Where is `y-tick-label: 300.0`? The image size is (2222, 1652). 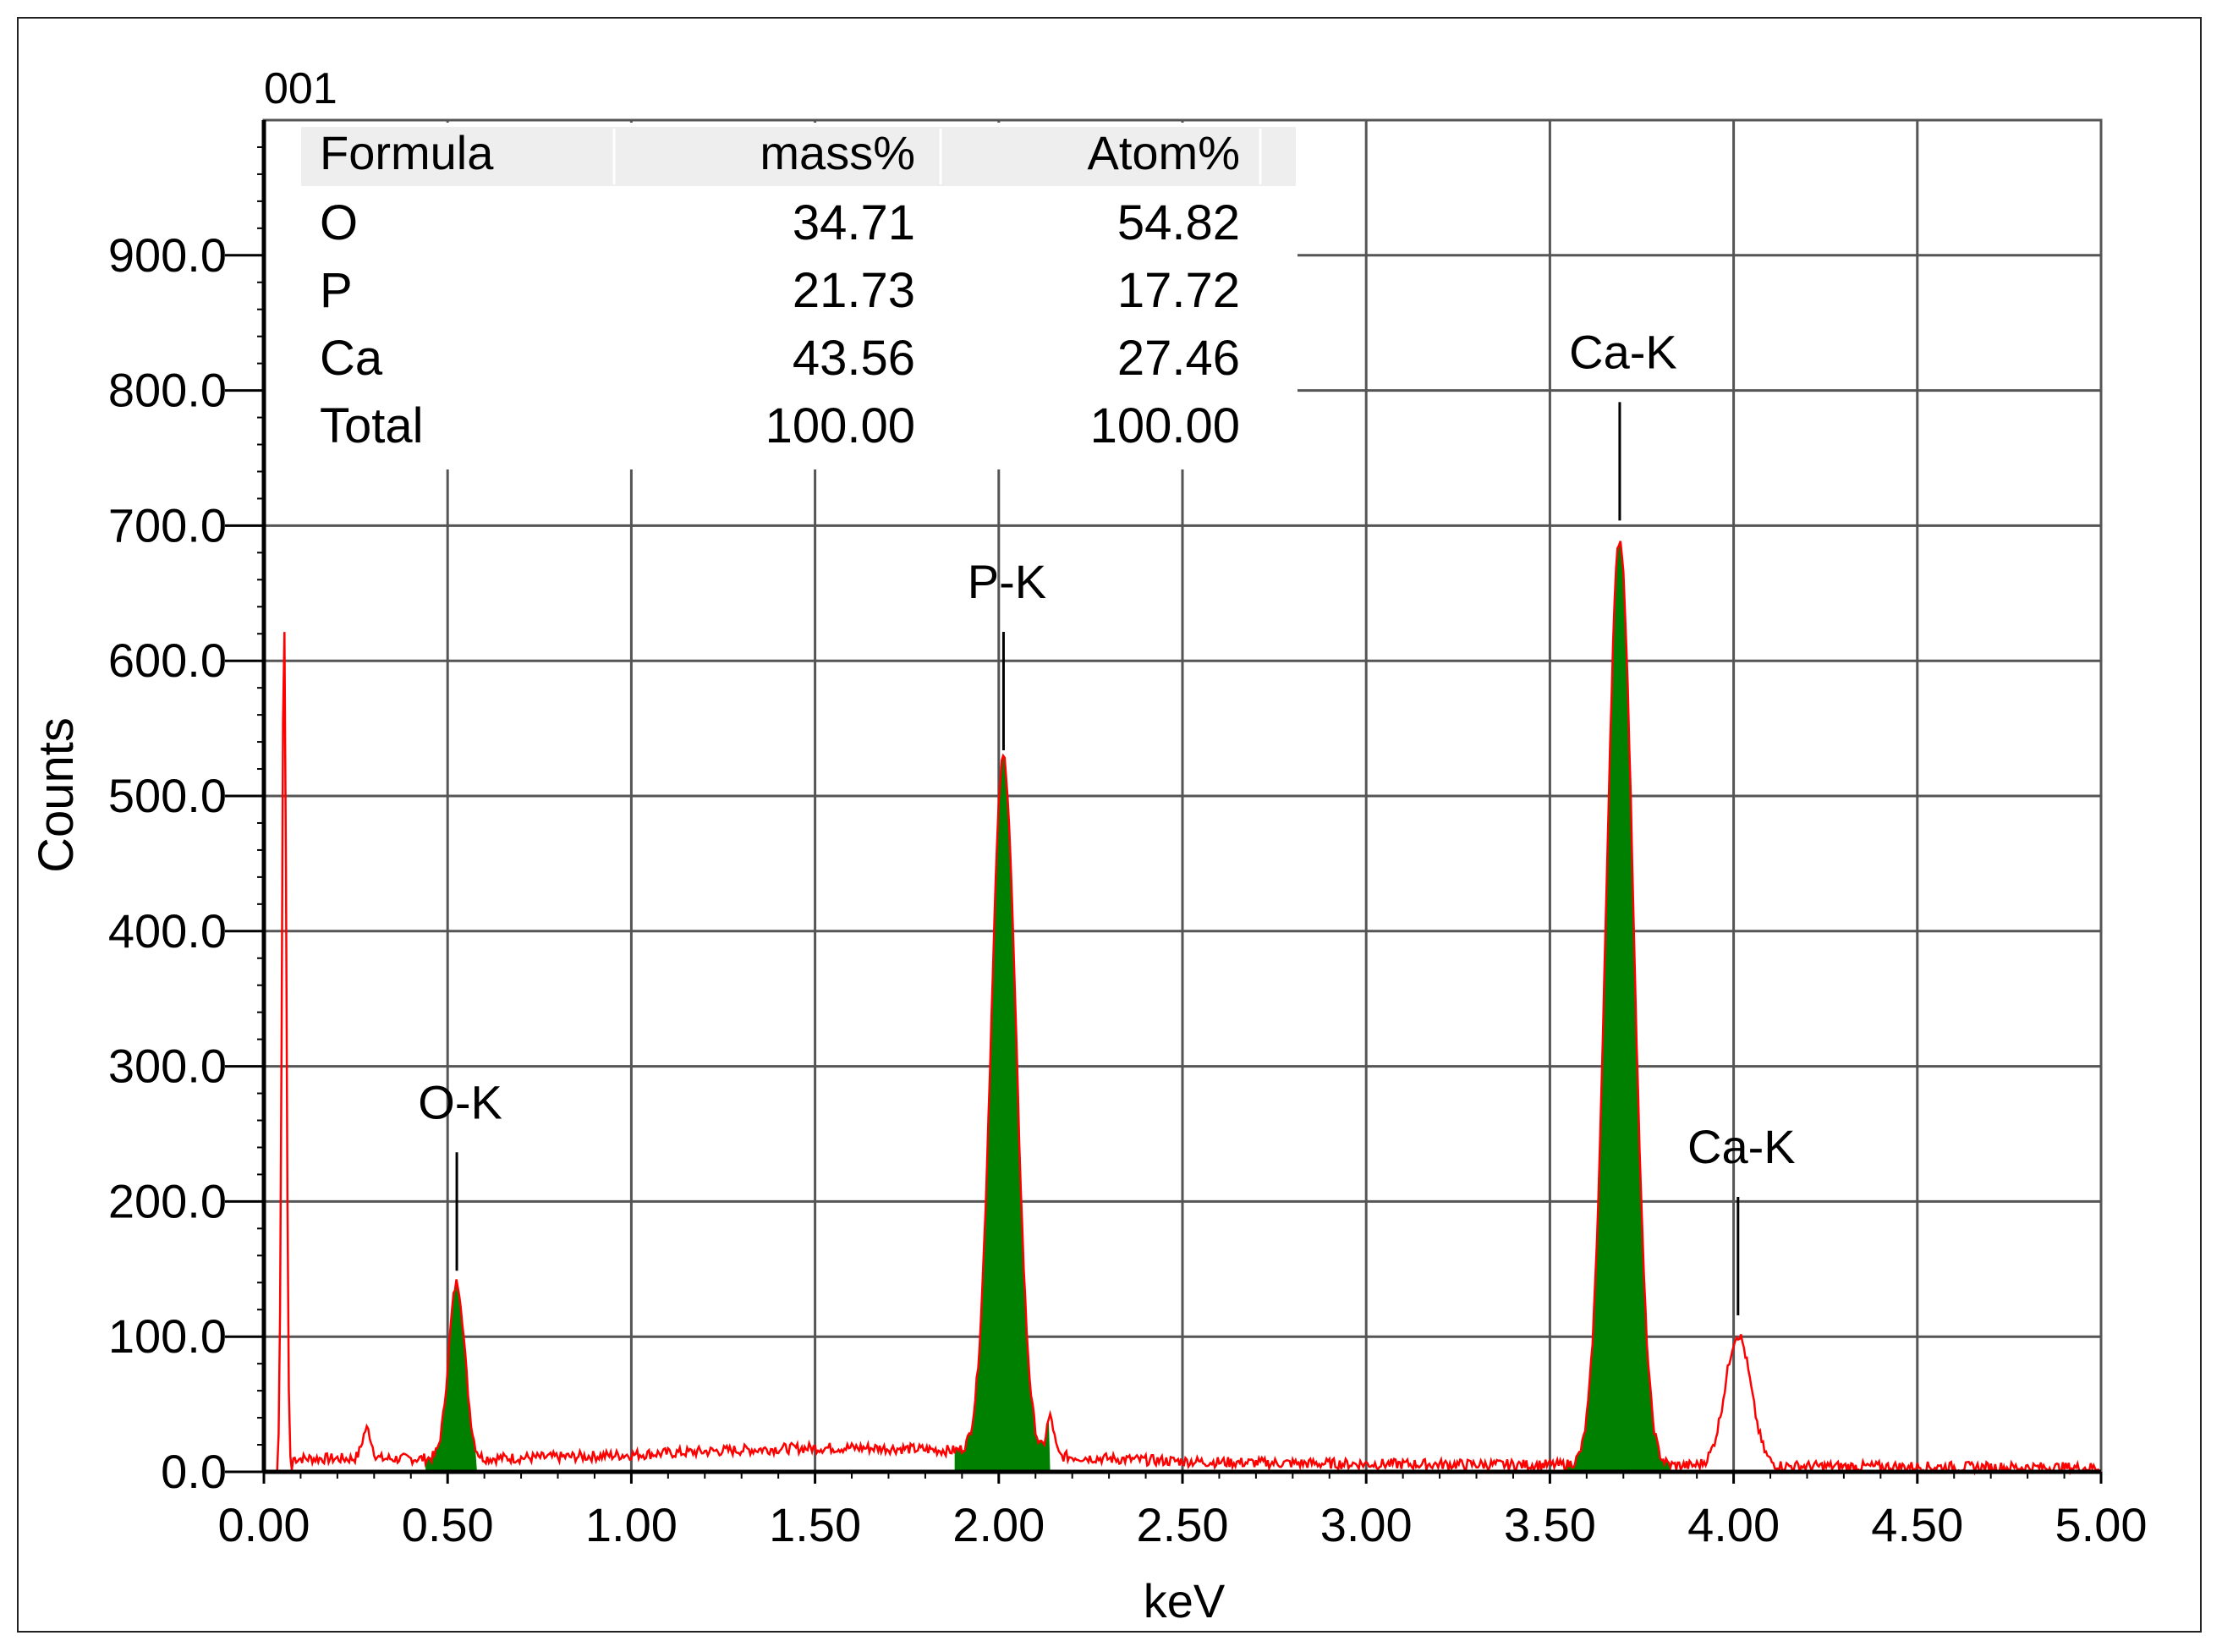 y-tick-label: 300.0 is located at coordinates (167, 1066).